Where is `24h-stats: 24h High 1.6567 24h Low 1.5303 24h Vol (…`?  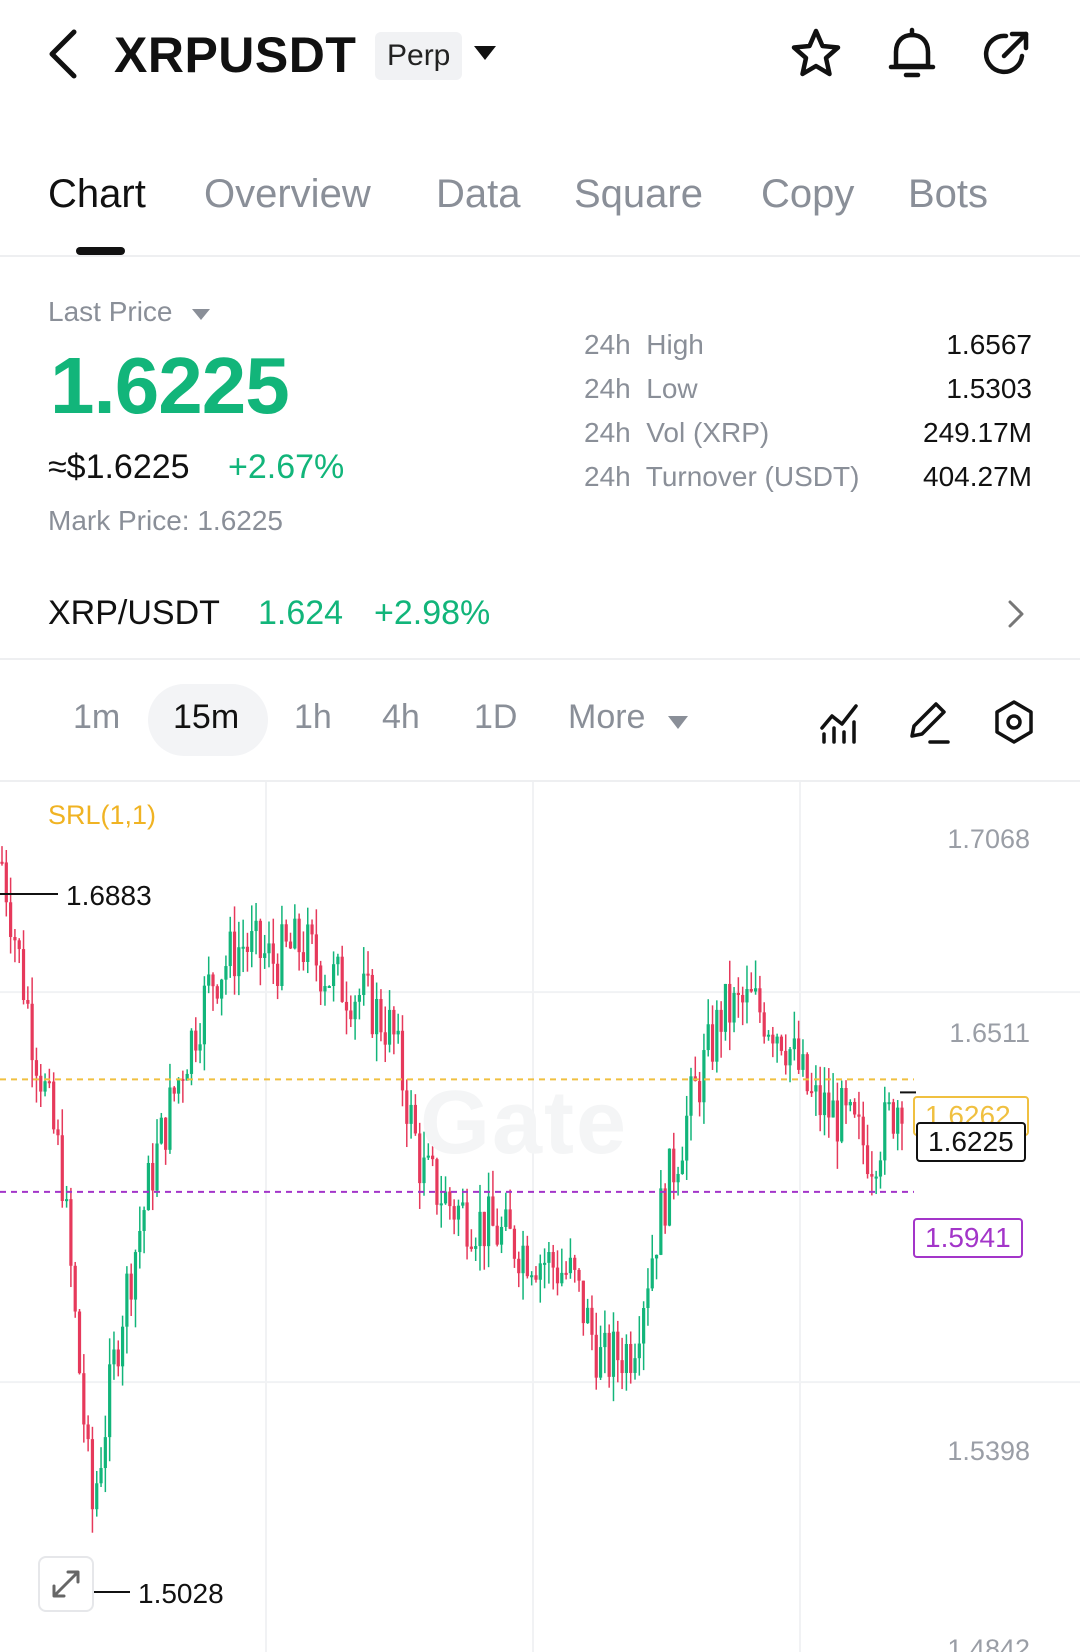
24h-stats: 24h High 1.6567 24h Low 1.5303 24h Vol (… is located at coordinates (808, 413).